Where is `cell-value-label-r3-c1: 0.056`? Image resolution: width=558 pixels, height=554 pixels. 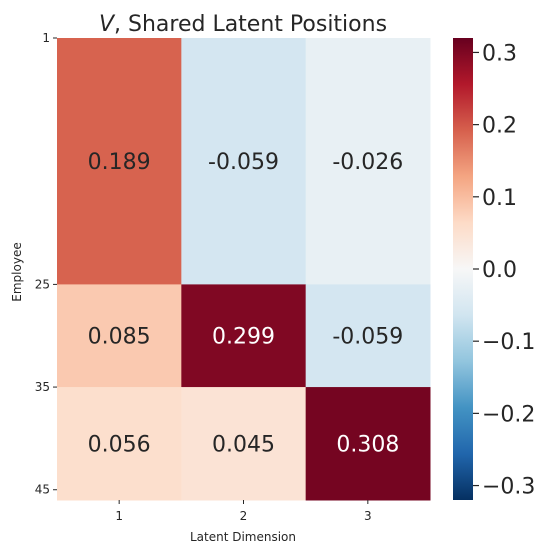
cell-value-label-r3-c1: 0.056 is located at coordinates (119, 445).